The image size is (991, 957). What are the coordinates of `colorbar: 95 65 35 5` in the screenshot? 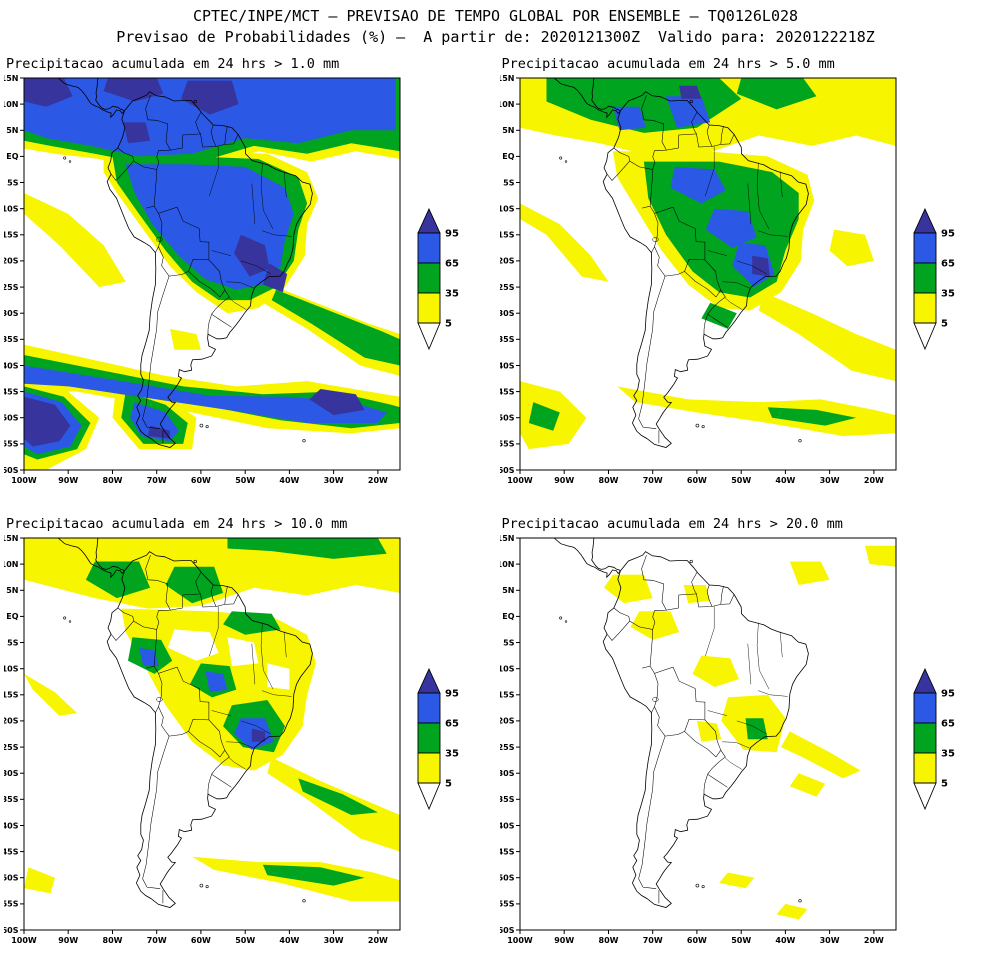 It's located at (438, 279).